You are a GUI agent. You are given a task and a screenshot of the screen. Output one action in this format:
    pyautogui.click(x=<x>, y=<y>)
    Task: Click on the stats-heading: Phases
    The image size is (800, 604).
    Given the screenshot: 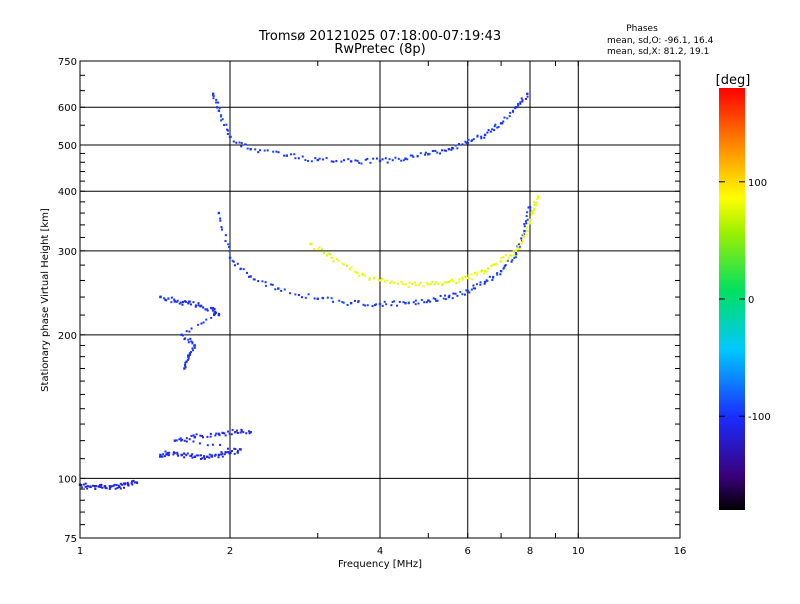 What is the action you would take?
    pyautogui.click(x=642, y=29)
    